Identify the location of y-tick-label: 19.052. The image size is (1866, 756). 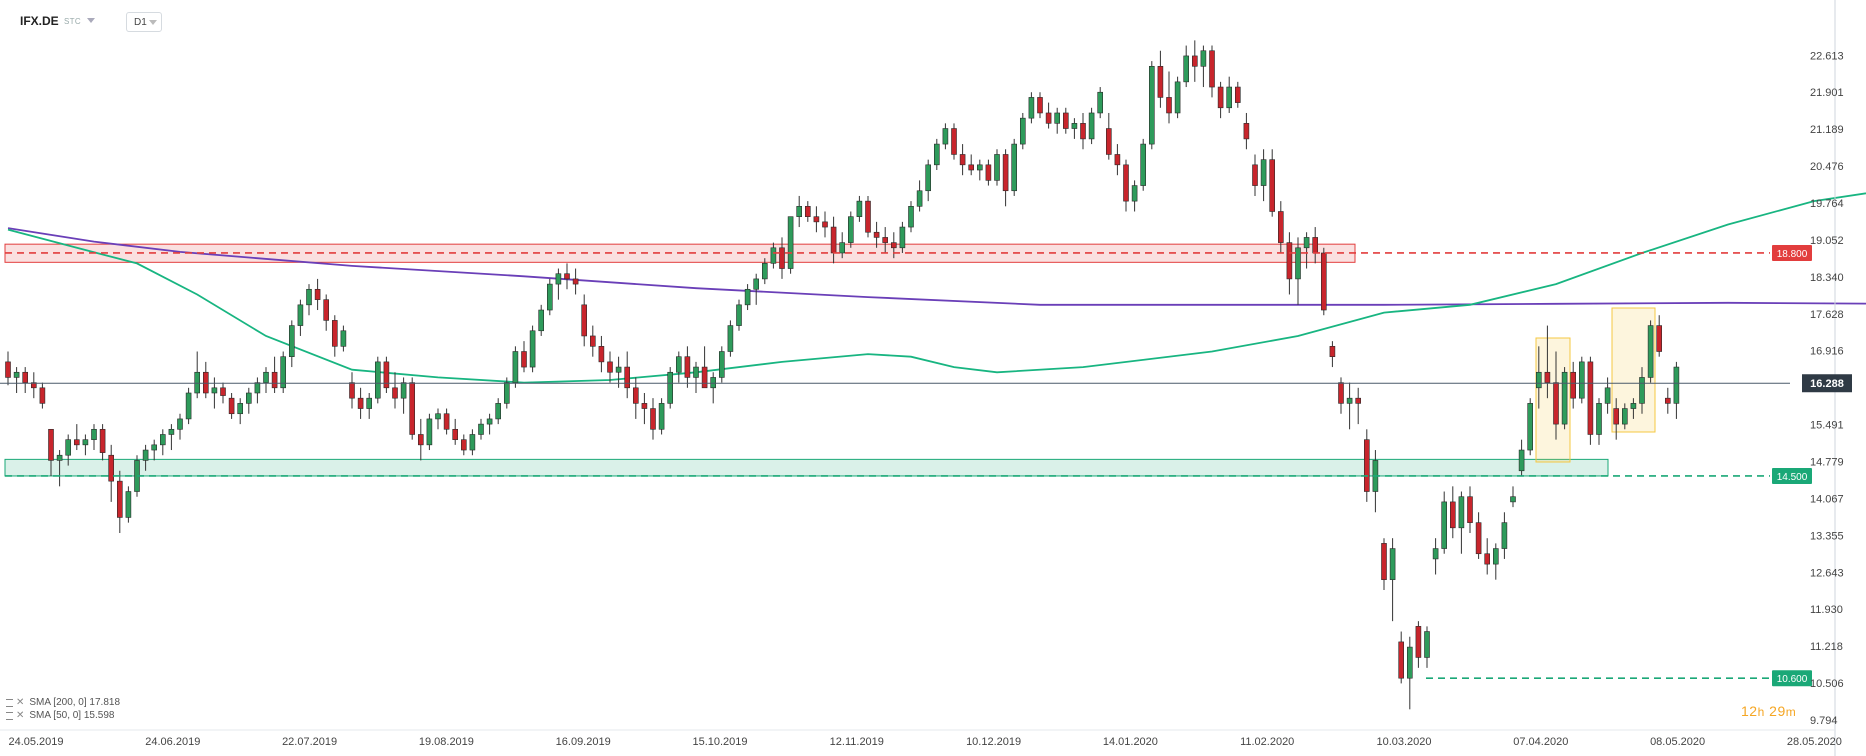
(1827, 241).